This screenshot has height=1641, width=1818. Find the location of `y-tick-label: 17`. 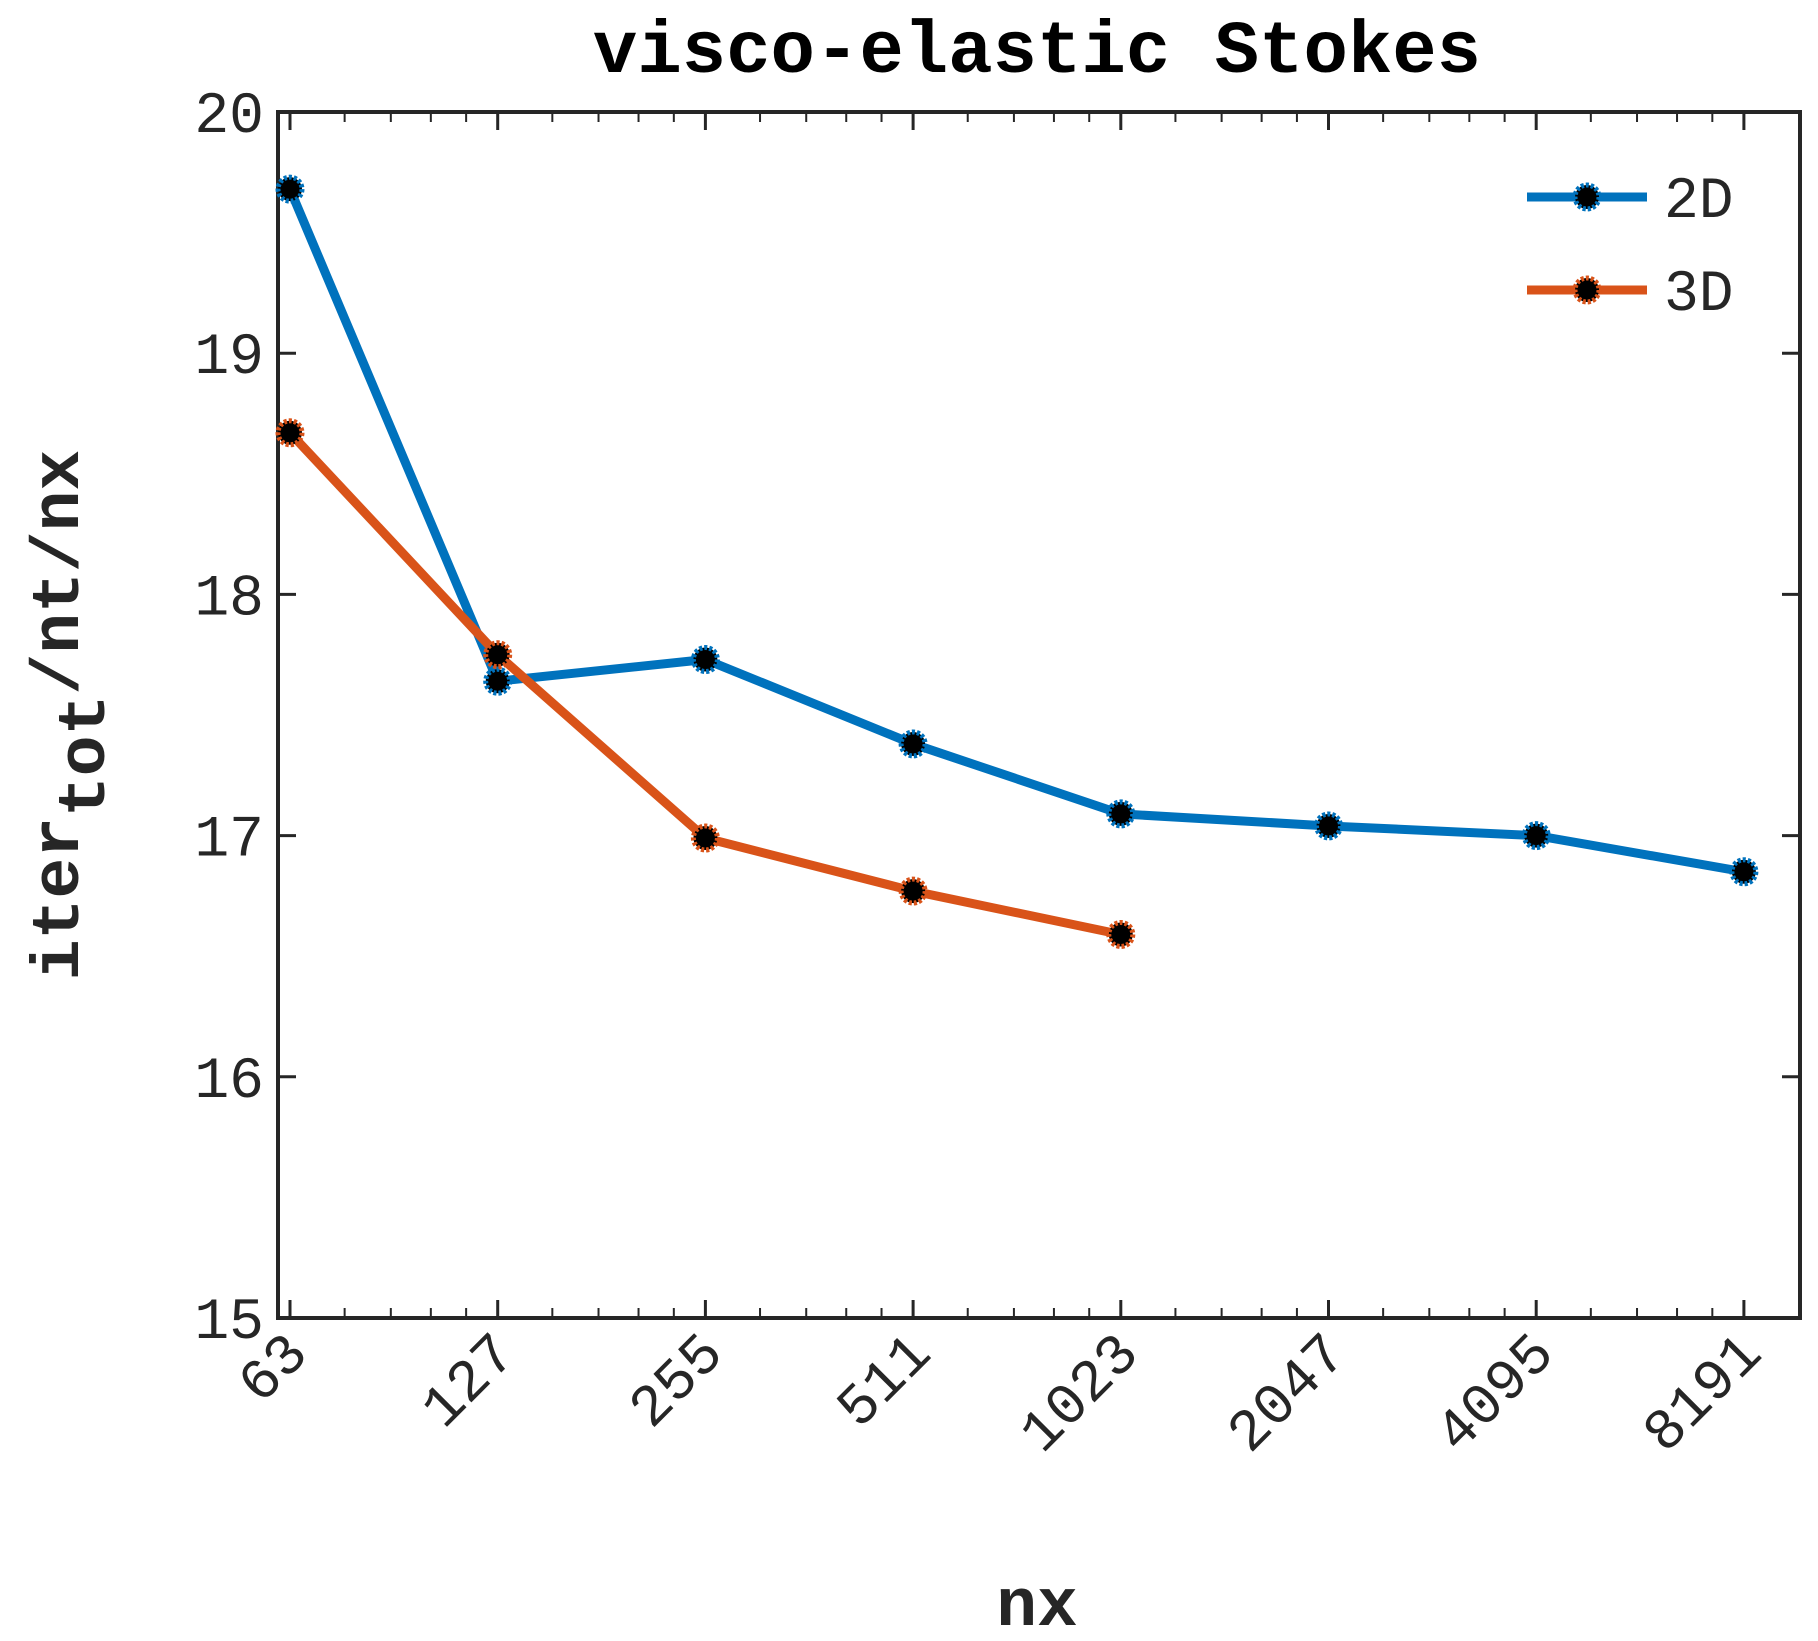

y-tick-label: 17 is located at coordinates (229, 841).